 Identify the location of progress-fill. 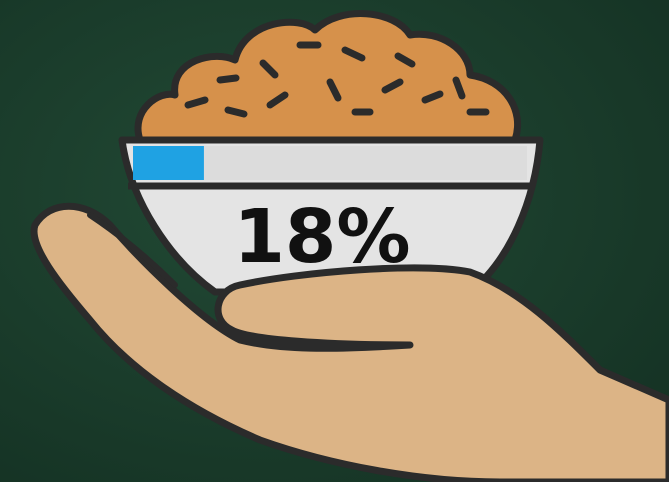
(168, 163).